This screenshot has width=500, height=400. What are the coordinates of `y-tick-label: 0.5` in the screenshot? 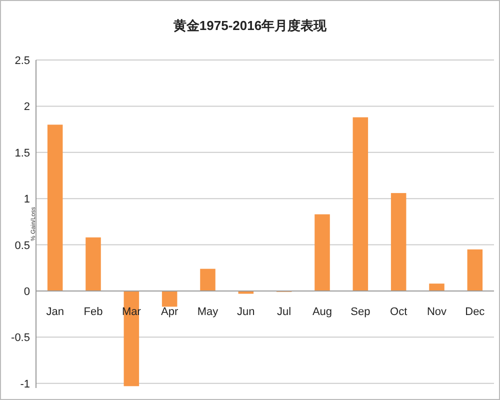 It's located at (22, 246).